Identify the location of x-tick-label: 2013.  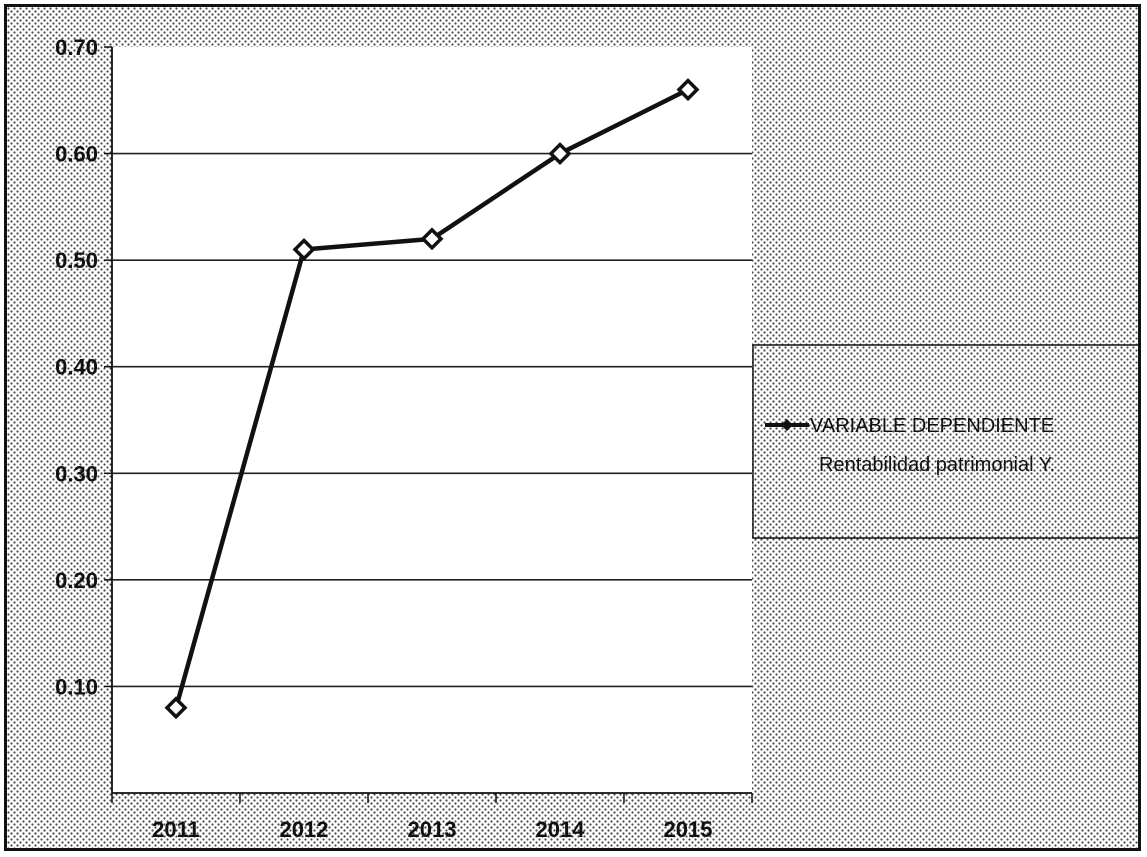
(432, 829).